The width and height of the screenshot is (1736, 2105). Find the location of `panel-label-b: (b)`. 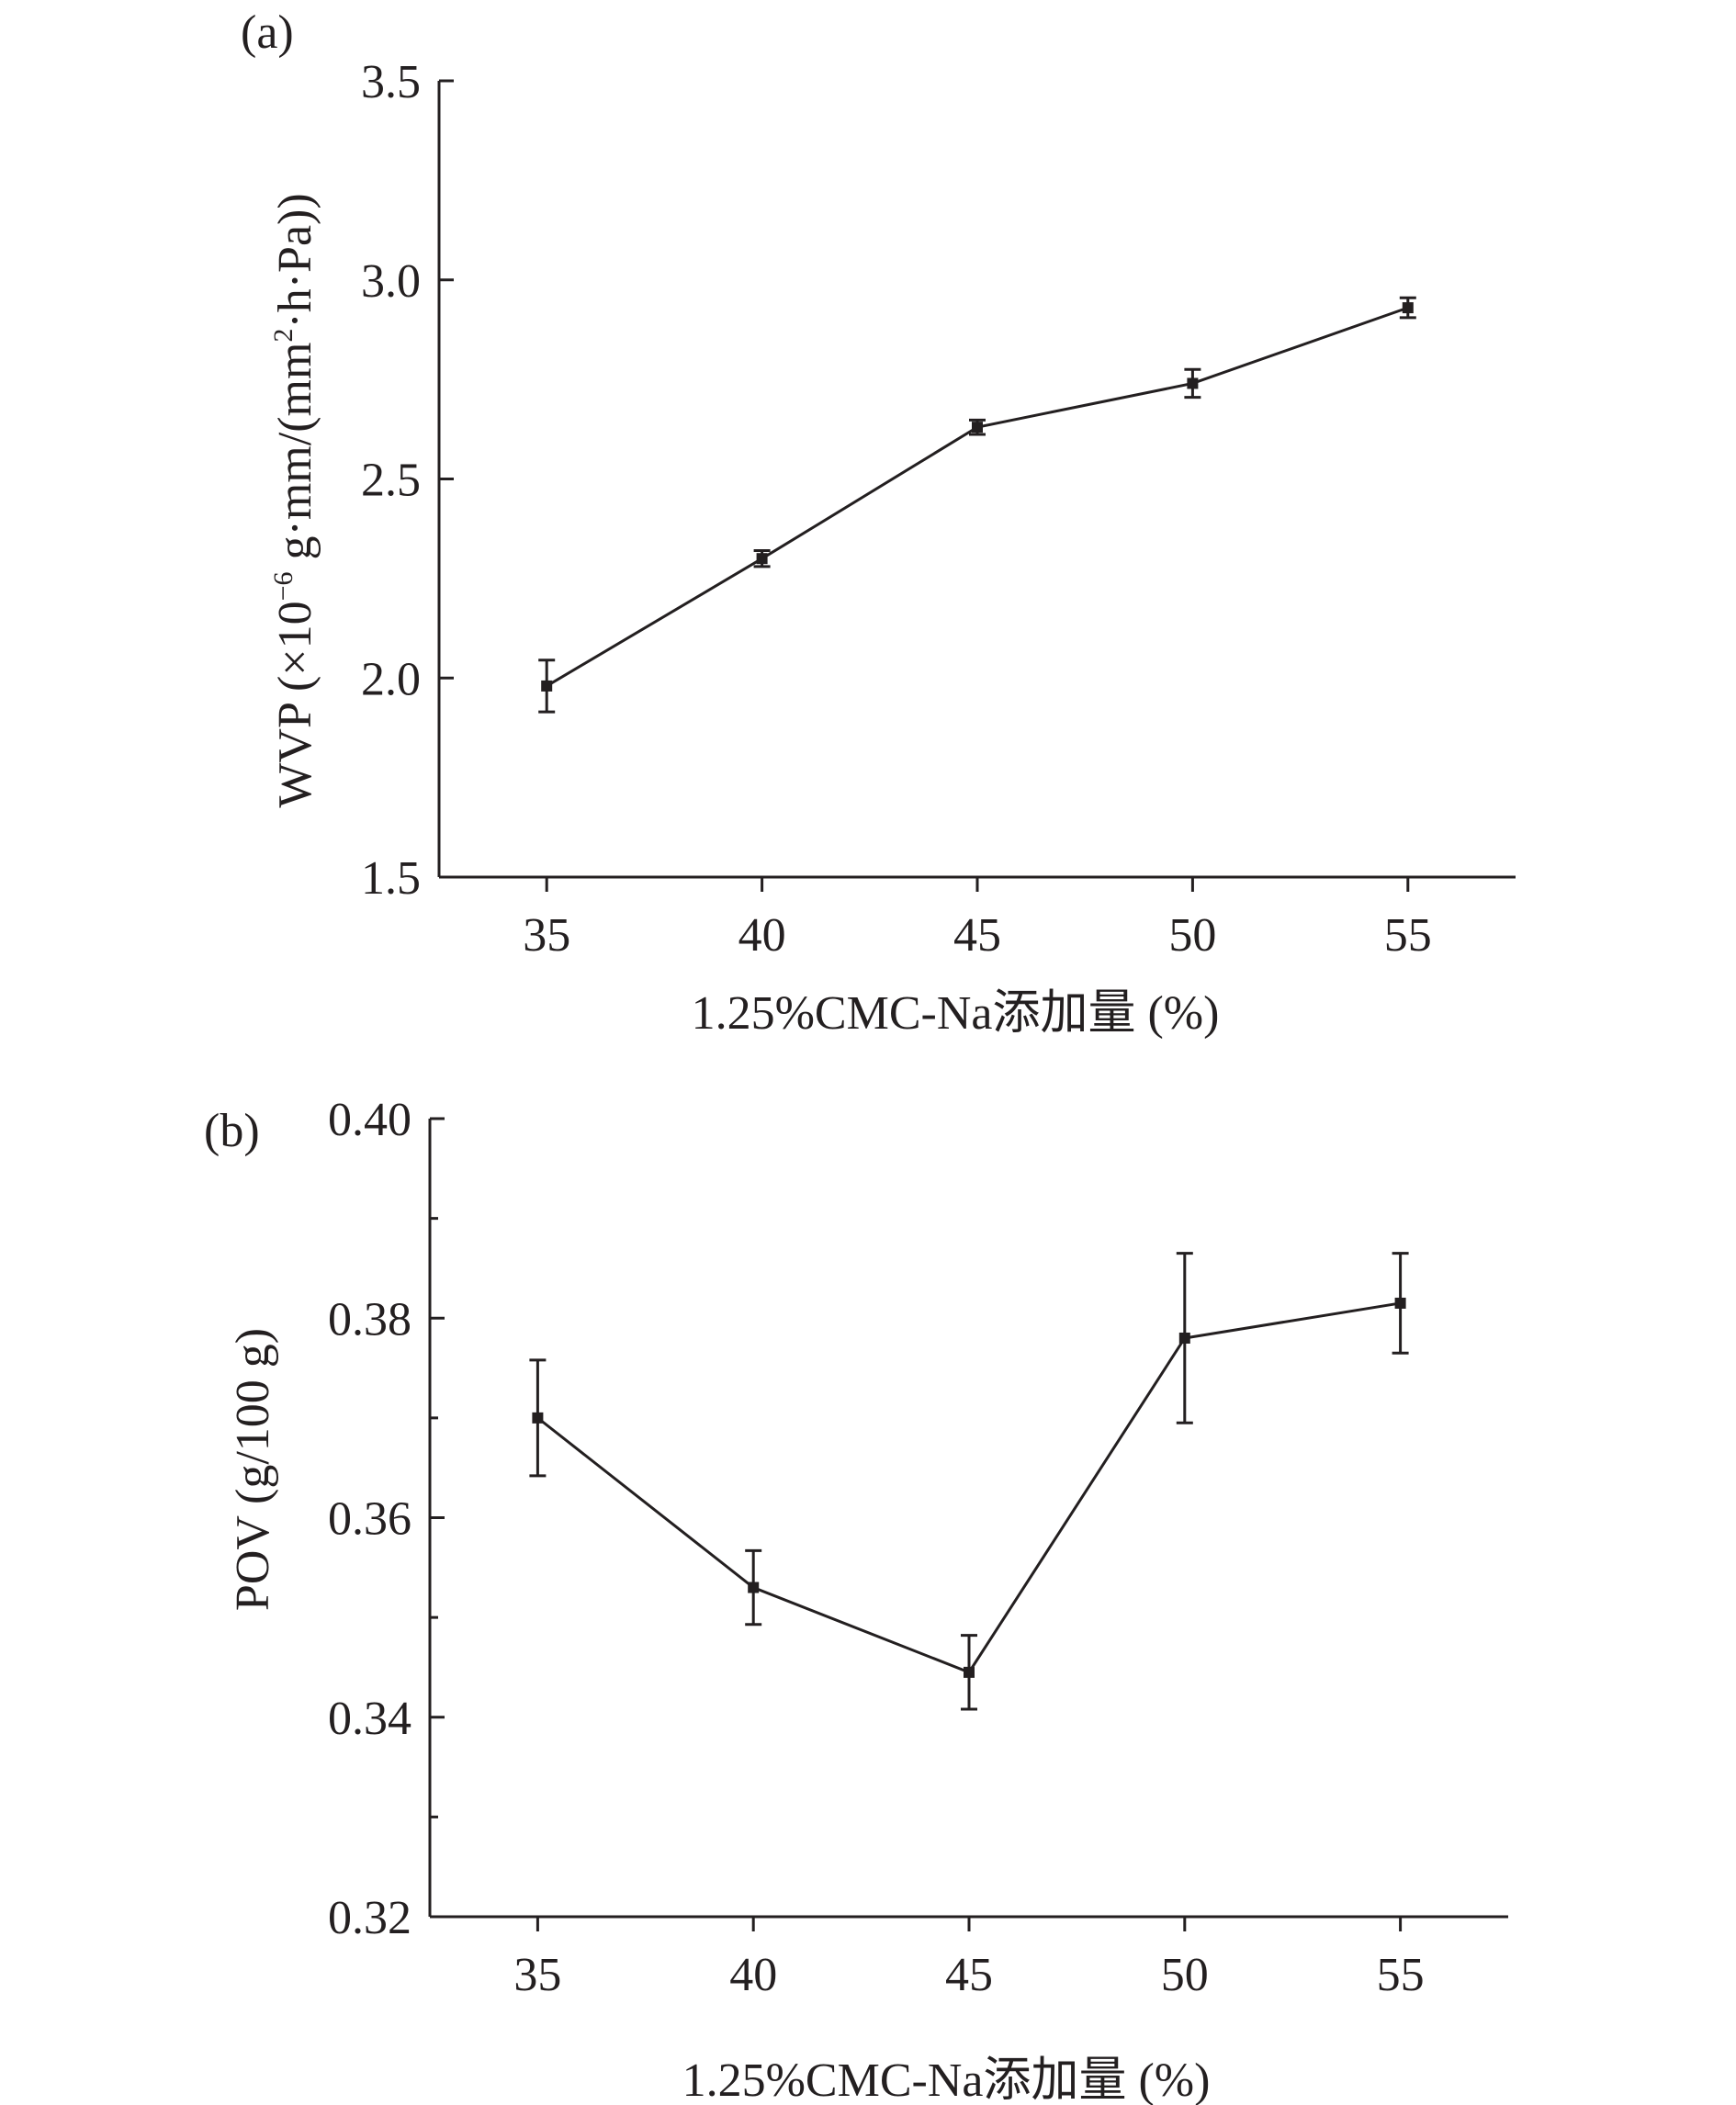

panel-label-b: (b) is located at coordinates (232, 1131).